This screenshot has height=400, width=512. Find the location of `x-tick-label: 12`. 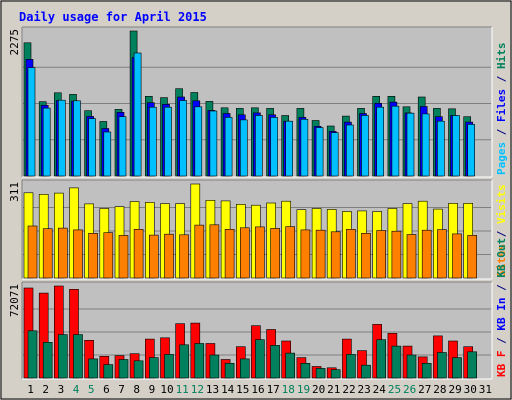

x-tick-label: 12 is located at coordinates (197, 389).